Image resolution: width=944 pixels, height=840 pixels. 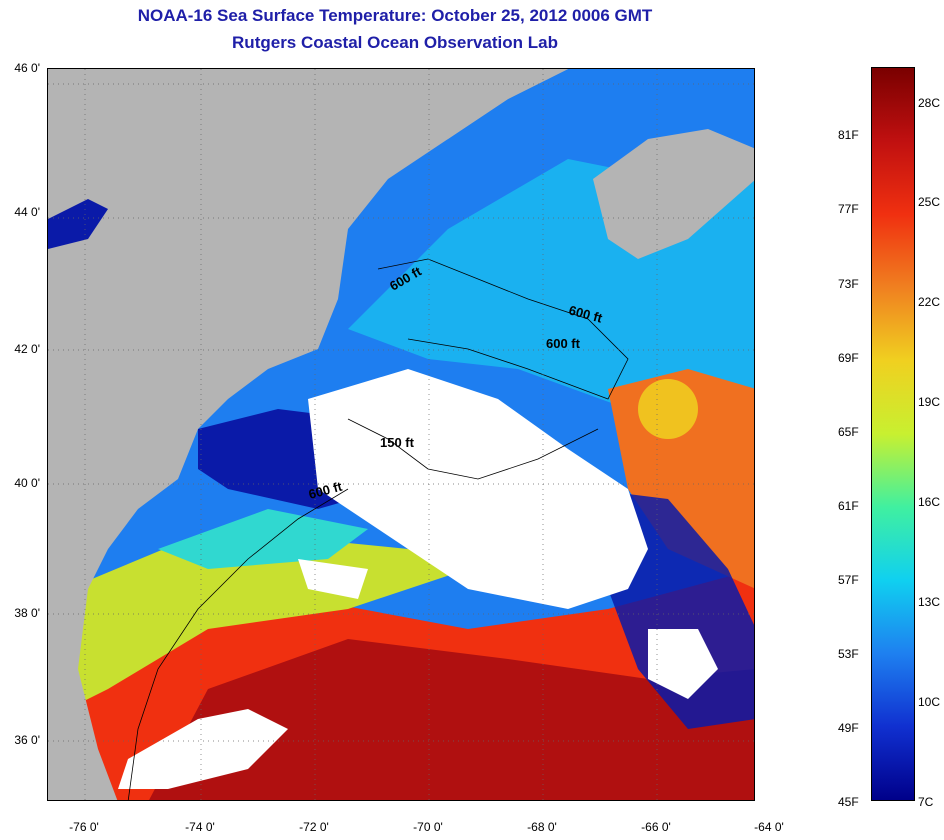 What do you see at coordinates (929, 602) in the screenshot?
I see `colorbar-c-label: 13C` at bounding box center [929, 602].